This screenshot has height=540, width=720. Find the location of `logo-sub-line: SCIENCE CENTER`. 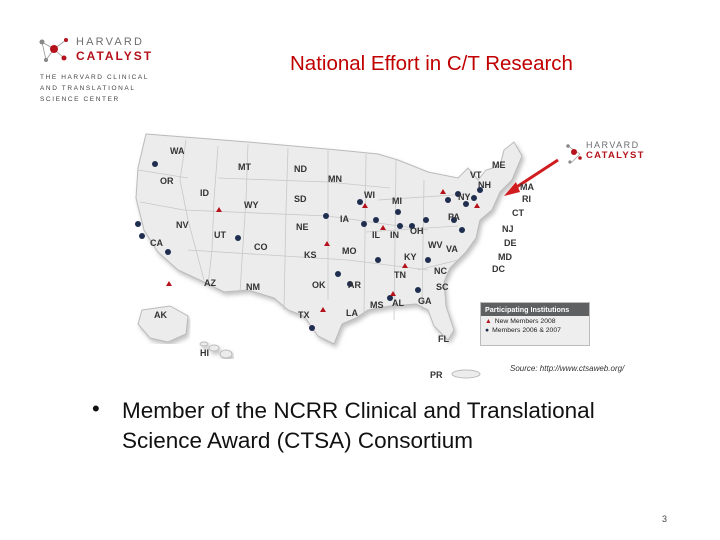

logo-sub-line: SCIENCE CENTER is located at coordinates (80, 99).